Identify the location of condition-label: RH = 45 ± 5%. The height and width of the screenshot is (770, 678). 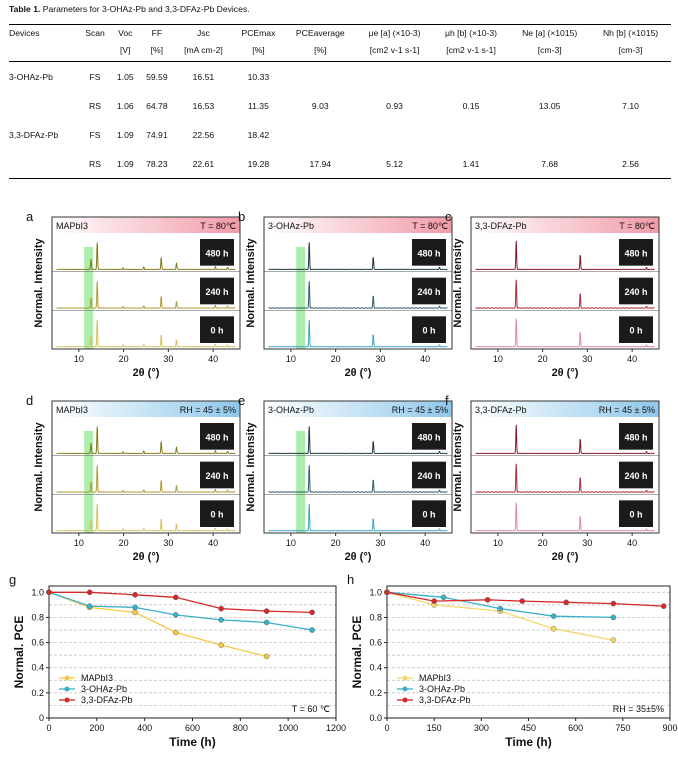
(208, 410).